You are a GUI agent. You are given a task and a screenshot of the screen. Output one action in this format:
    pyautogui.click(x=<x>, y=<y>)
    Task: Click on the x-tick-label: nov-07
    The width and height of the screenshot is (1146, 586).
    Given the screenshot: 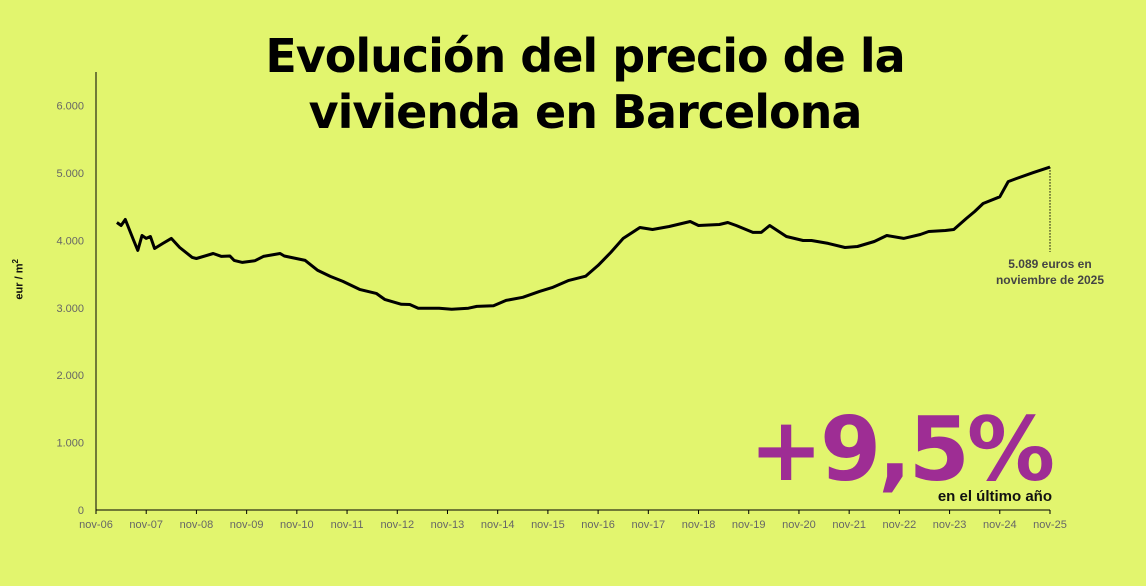 What is the action you would take?
    pyautogui.click(x=146, y=525)
    